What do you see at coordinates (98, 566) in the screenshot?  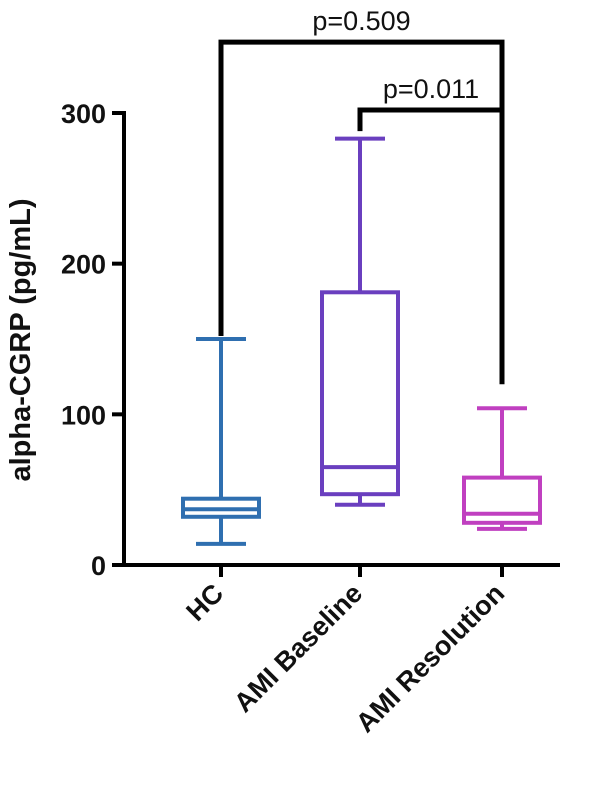 I see `y-tick-label: 0` at bounding box center [98, 566].